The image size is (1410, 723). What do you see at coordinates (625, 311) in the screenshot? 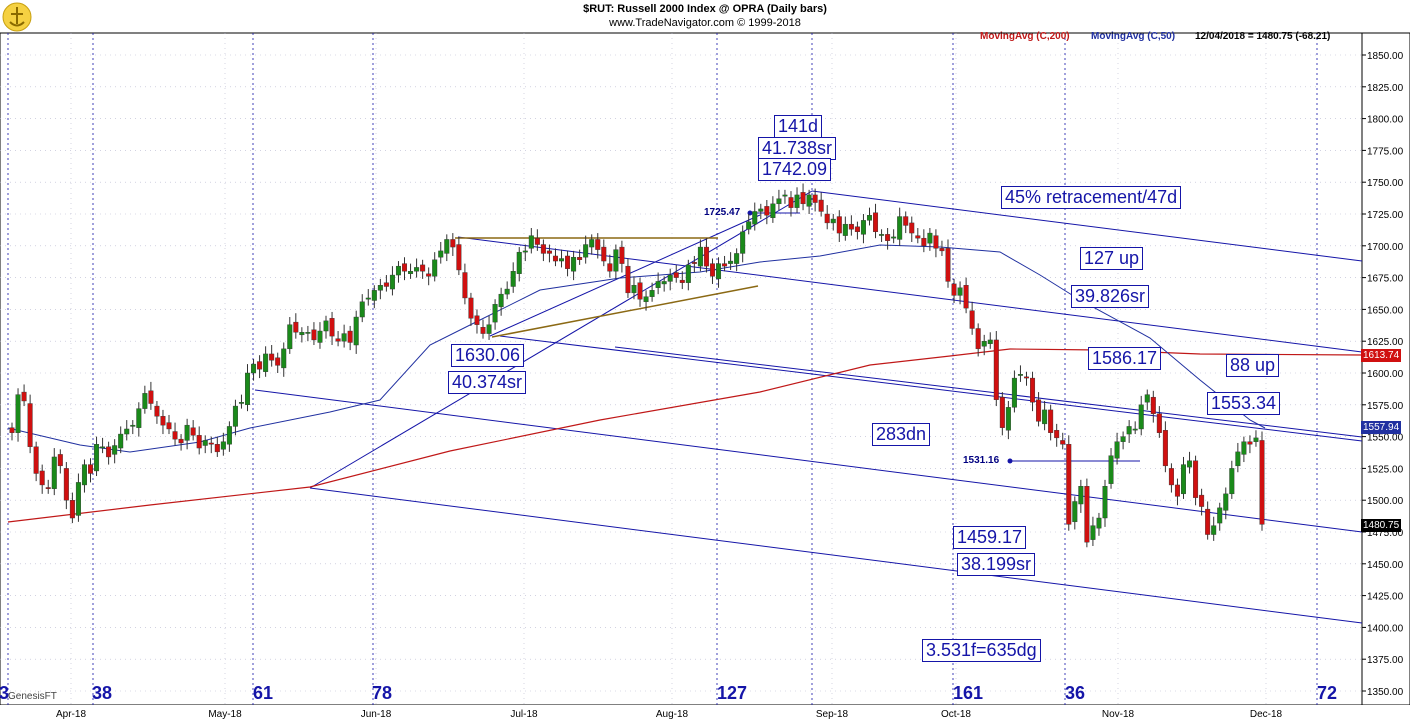
I see `triangle-bottom` at bounding box center [625, 311].